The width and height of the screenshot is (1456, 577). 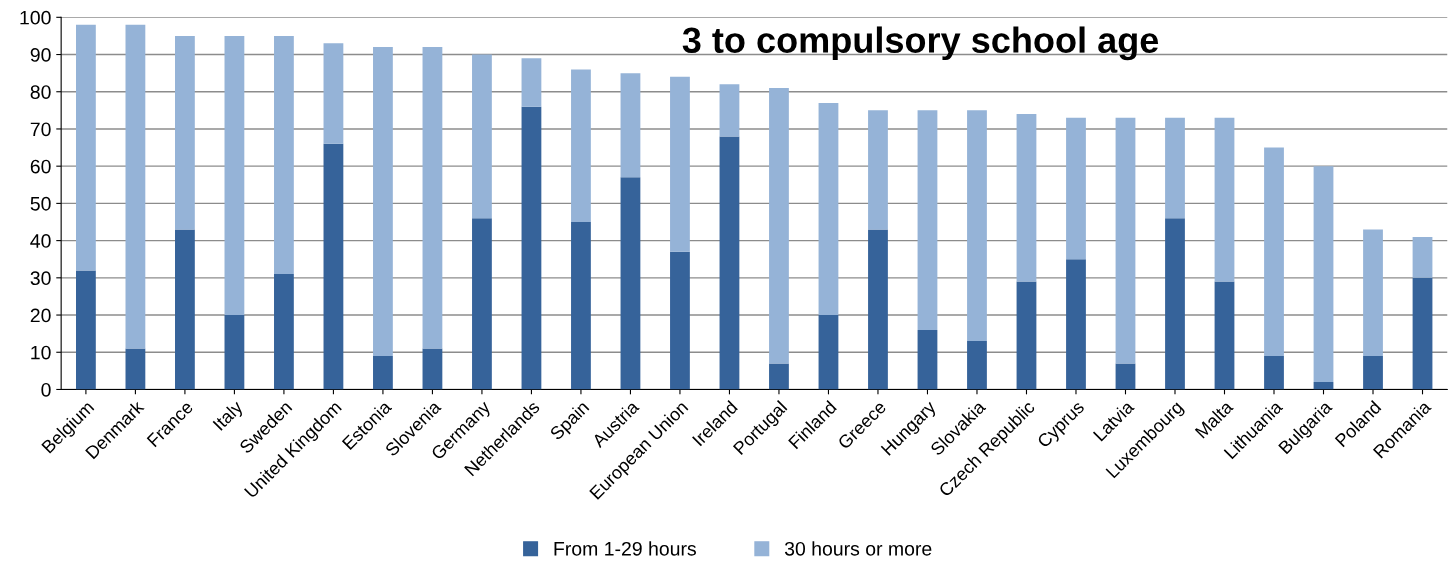 I want to click on x-tick-label: Italy, so click(x=229, y=416).